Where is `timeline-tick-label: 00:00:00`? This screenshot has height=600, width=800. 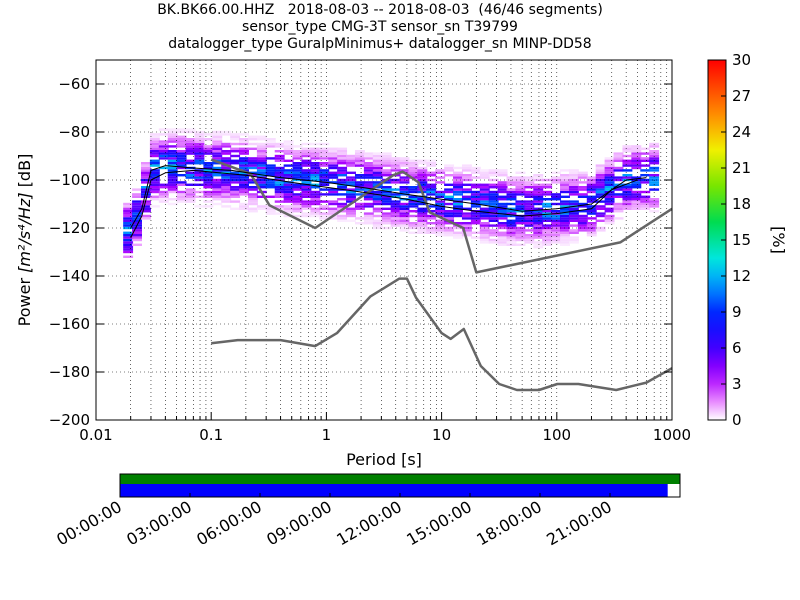 timeline-tick-label: 00:00:00 is located at coordinates (89, 523).